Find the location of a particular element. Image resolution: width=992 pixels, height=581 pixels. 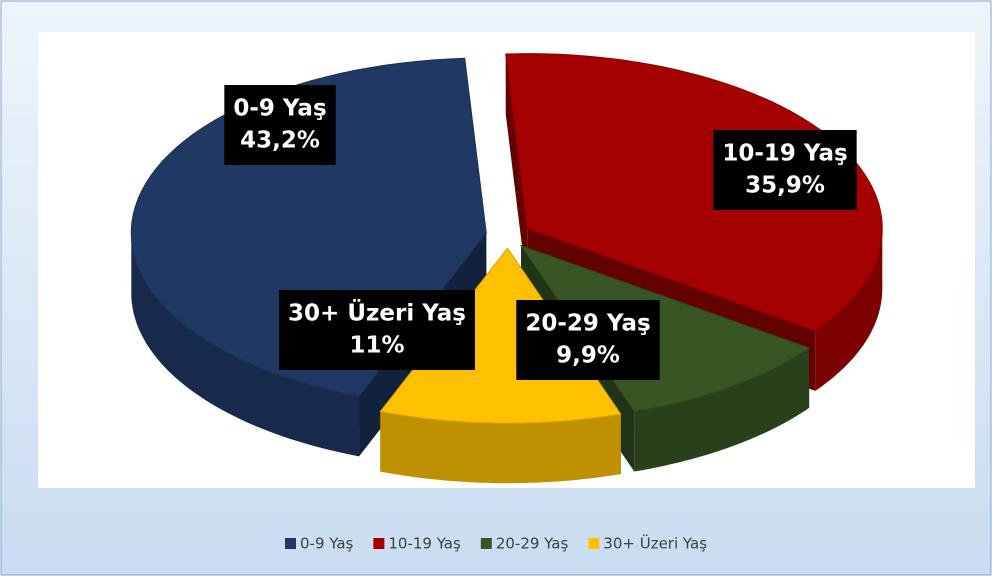

data-label-category: 10-19 Yaş is located at coordinates (784, 154).